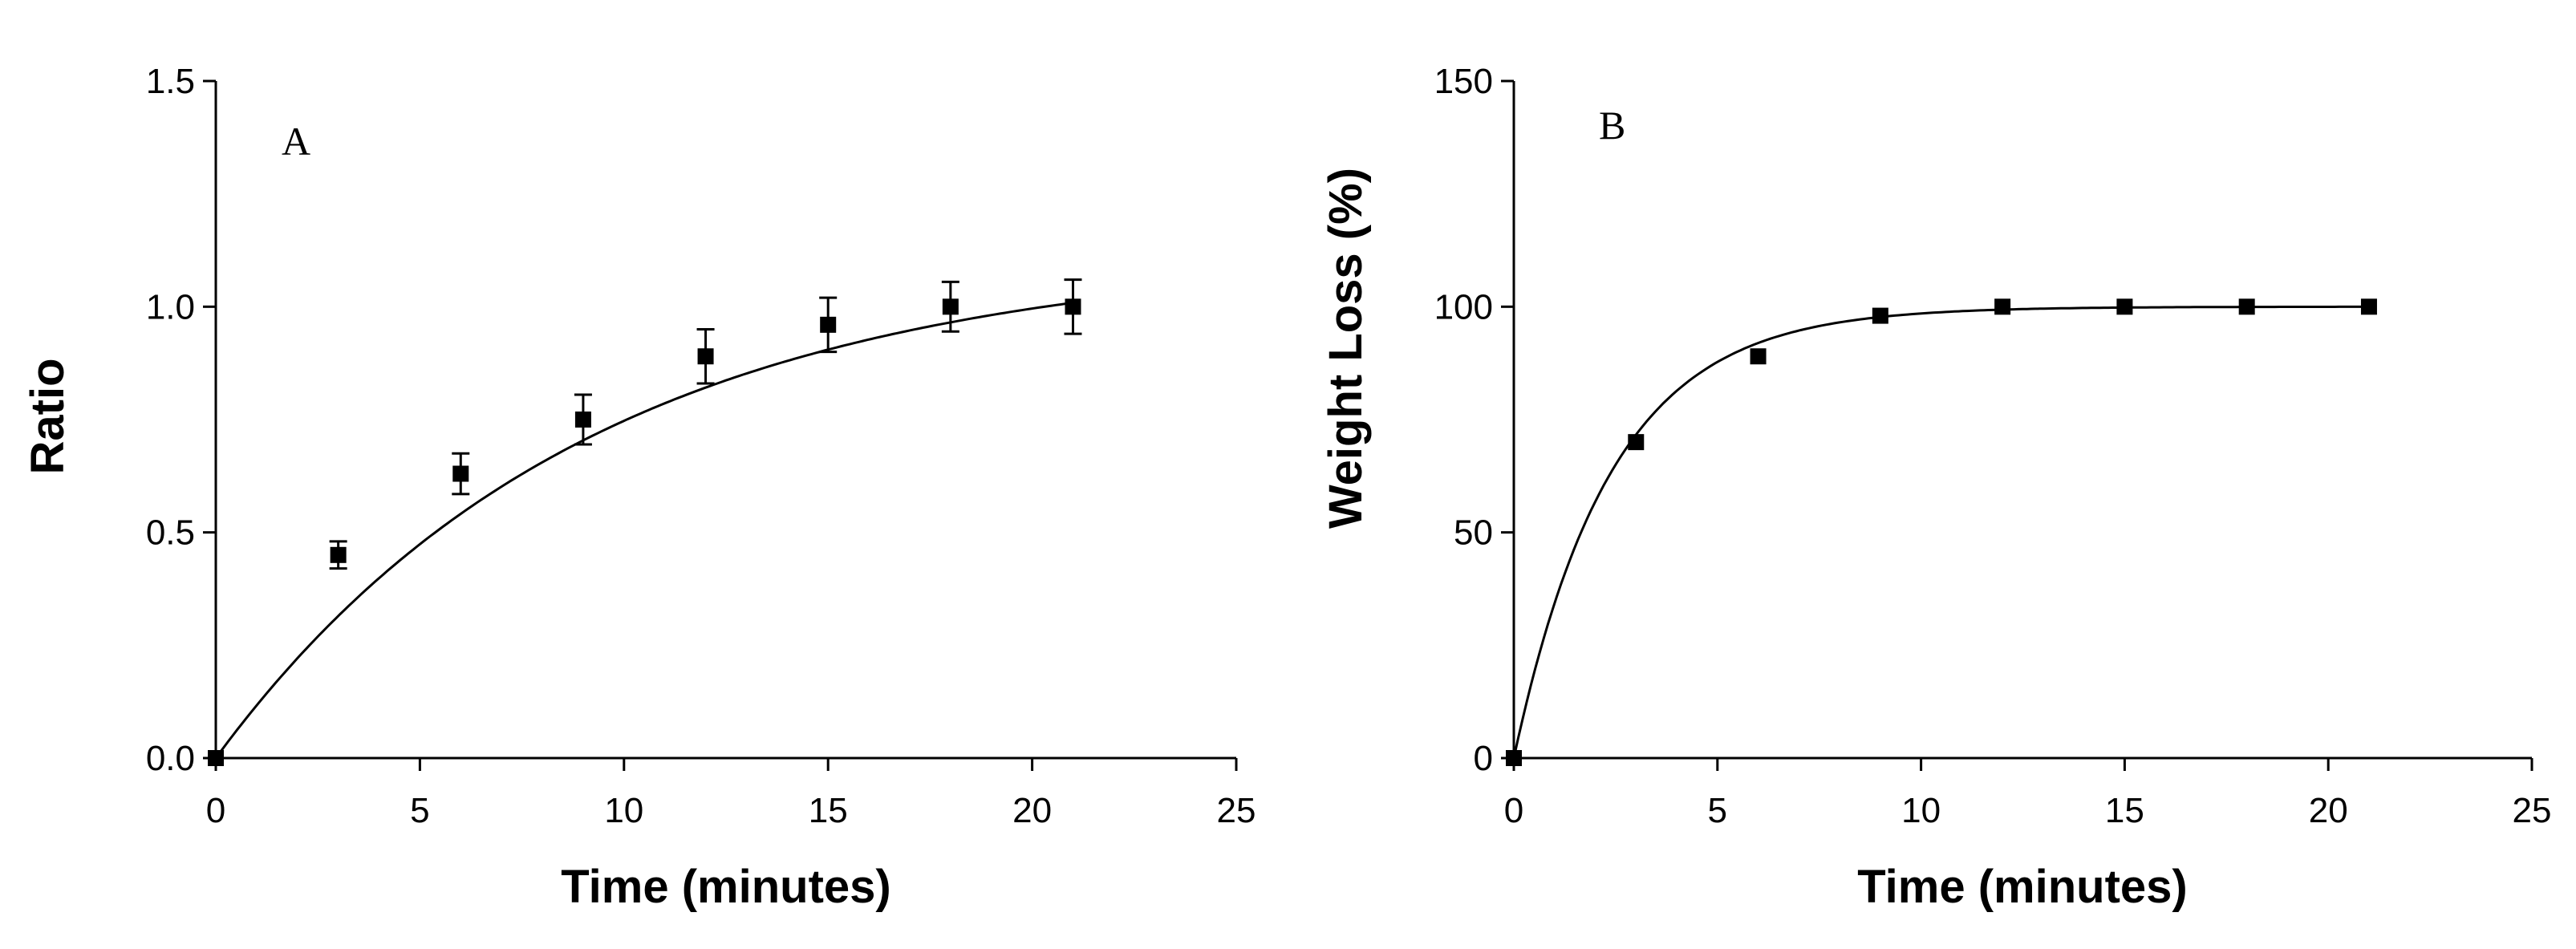  What do you see at coordinates (2532, 811) in the screenshot?
I see `b-x-tick-label: 25` at bounding box center [2532, 811].